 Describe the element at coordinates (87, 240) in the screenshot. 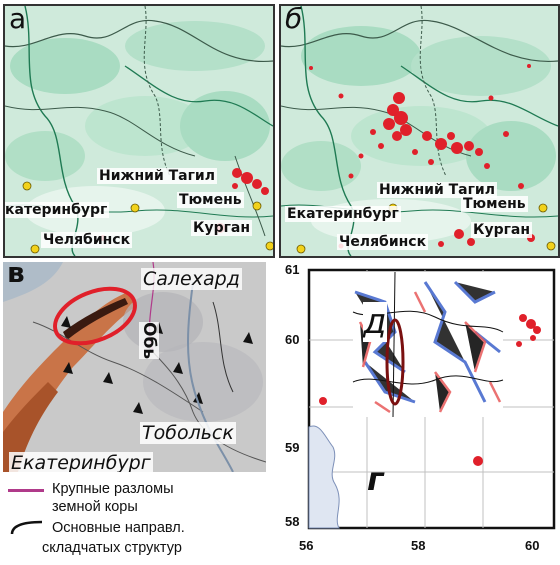

I see `city-label-chelyabinsk: Челябинск` at that location.